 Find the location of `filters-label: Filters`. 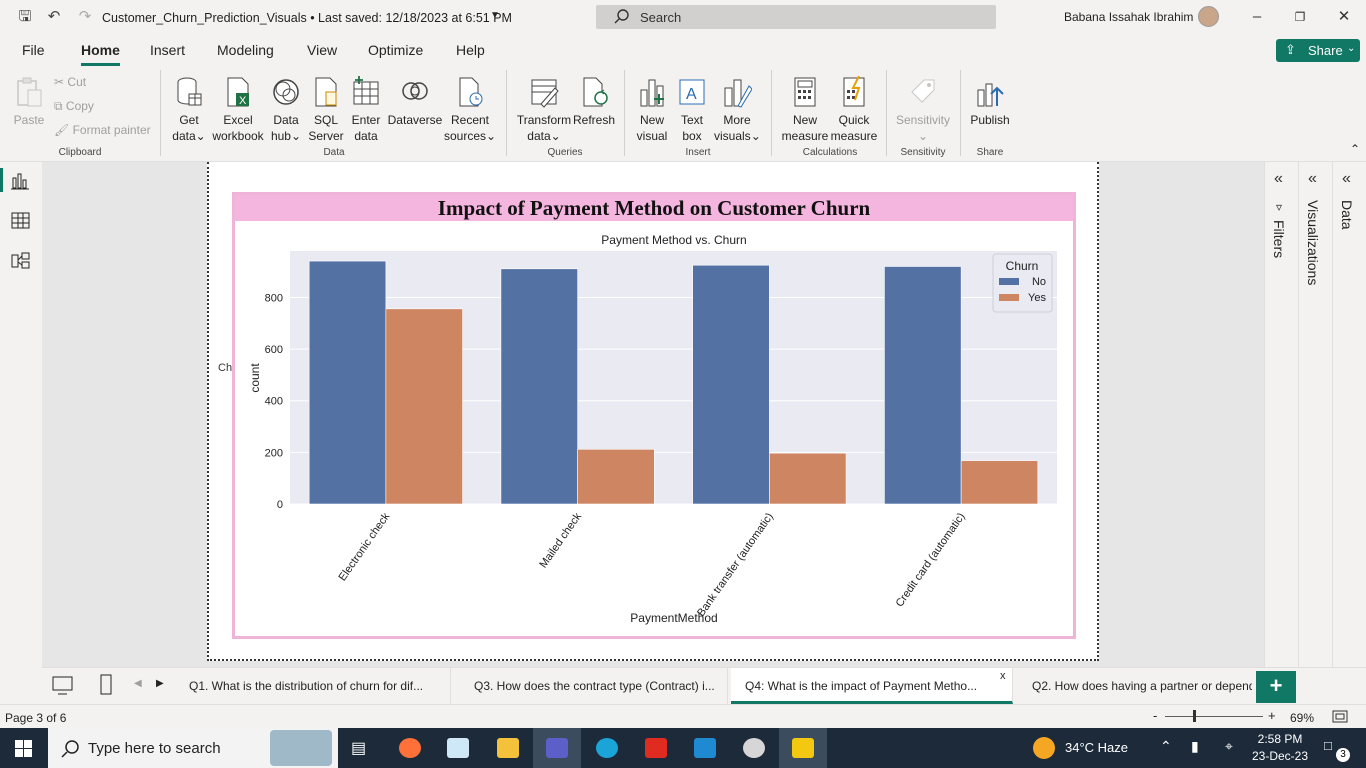

filters-label: Filters is located at coordinates (1279, 239).